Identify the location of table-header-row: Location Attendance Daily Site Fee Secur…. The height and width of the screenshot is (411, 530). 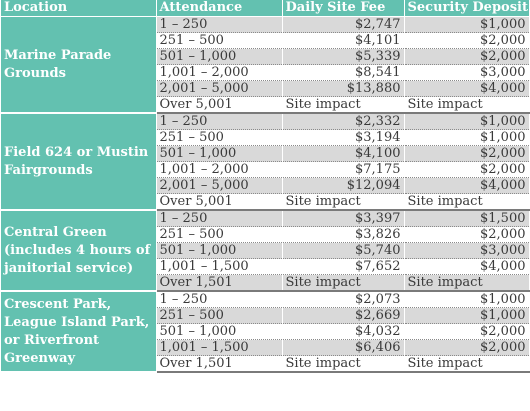
(265, 8).